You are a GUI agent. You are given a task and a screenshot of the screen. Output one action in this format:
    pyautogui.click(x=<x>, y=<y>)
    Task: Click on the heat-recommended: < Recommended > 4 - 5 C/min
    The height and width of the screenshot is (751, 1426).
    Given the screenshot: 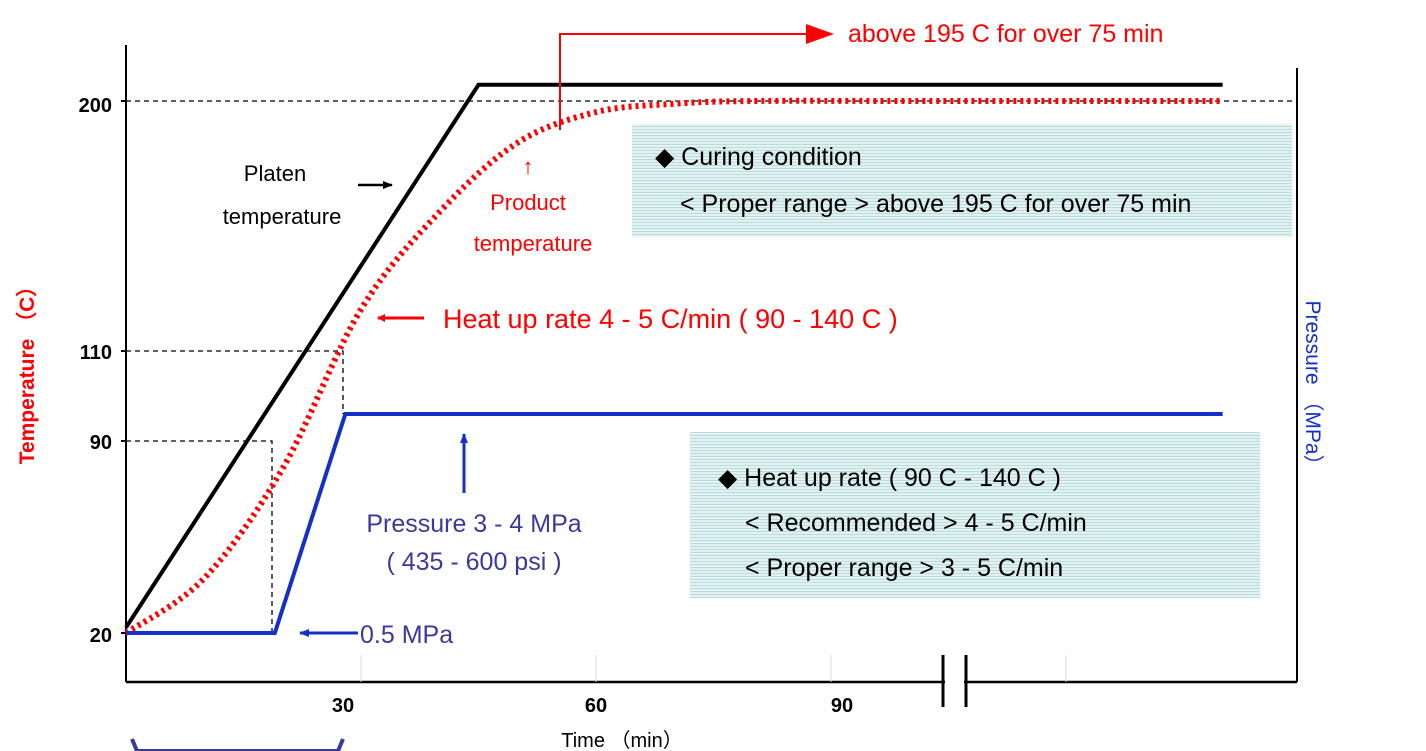 What is the action you would take?
    pyautogui.click(x=916, y=523)
    